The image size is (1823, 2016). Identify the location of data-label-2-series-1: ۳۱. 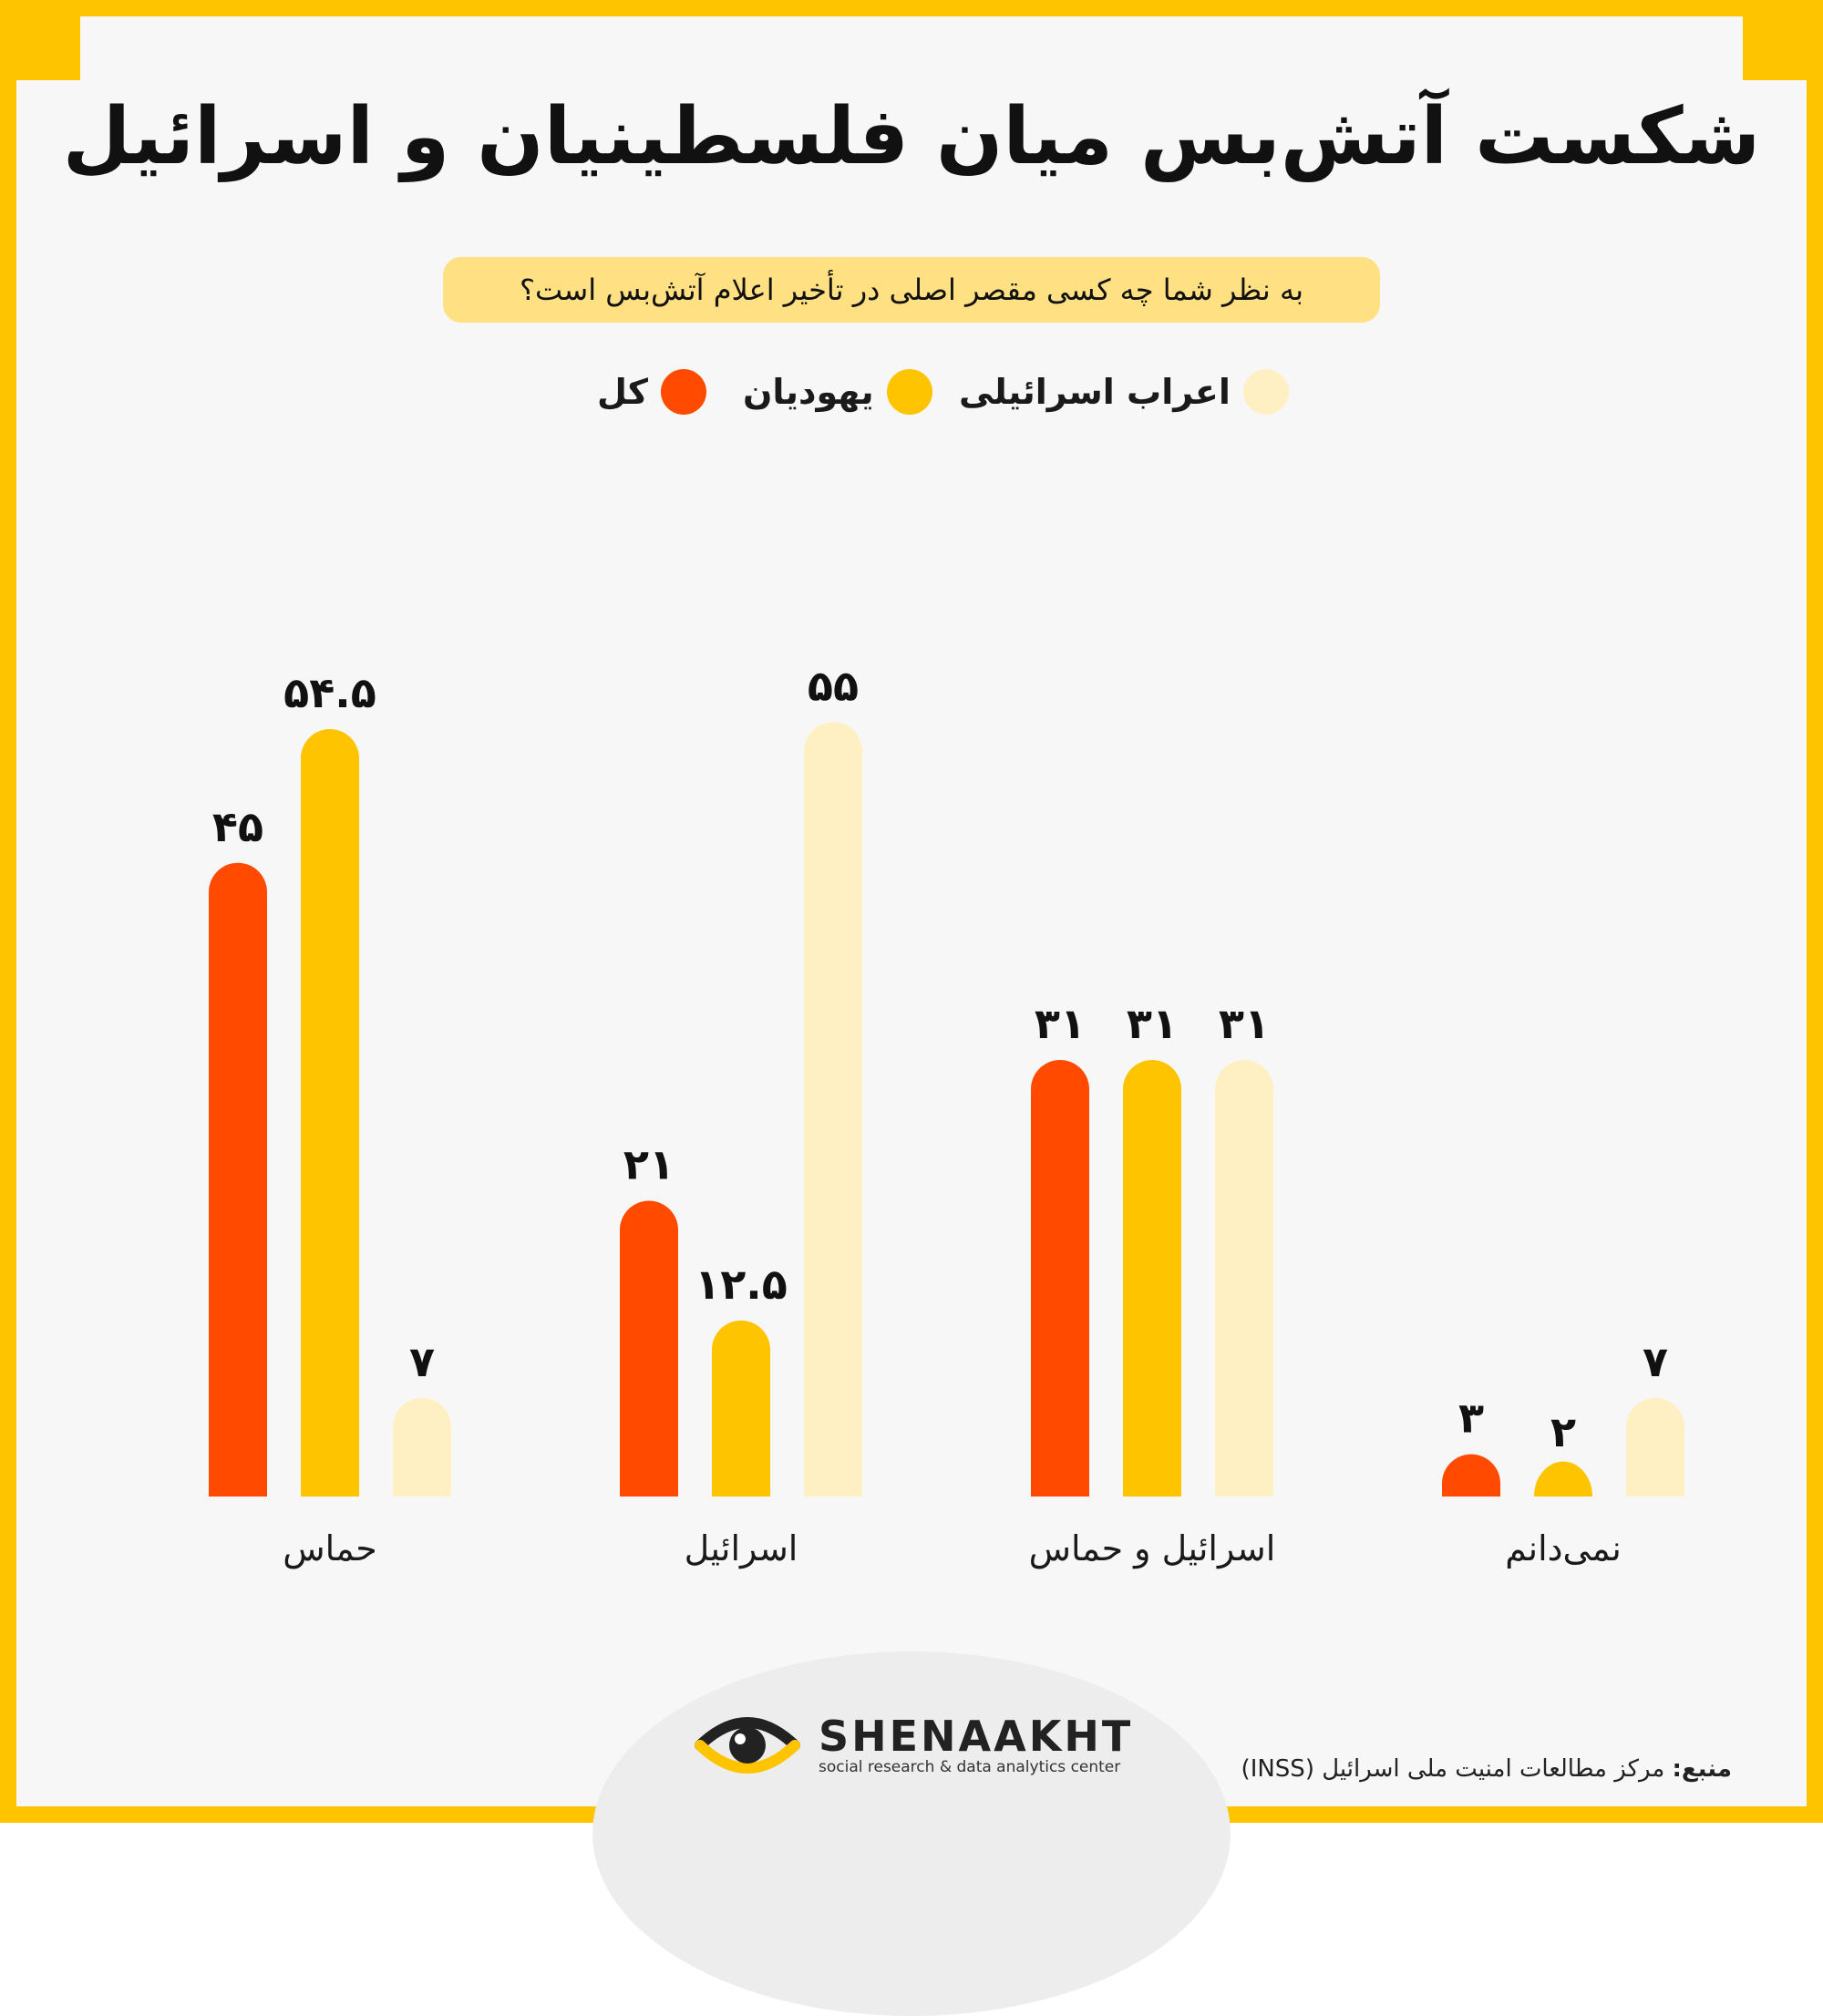
(1152, 1024).